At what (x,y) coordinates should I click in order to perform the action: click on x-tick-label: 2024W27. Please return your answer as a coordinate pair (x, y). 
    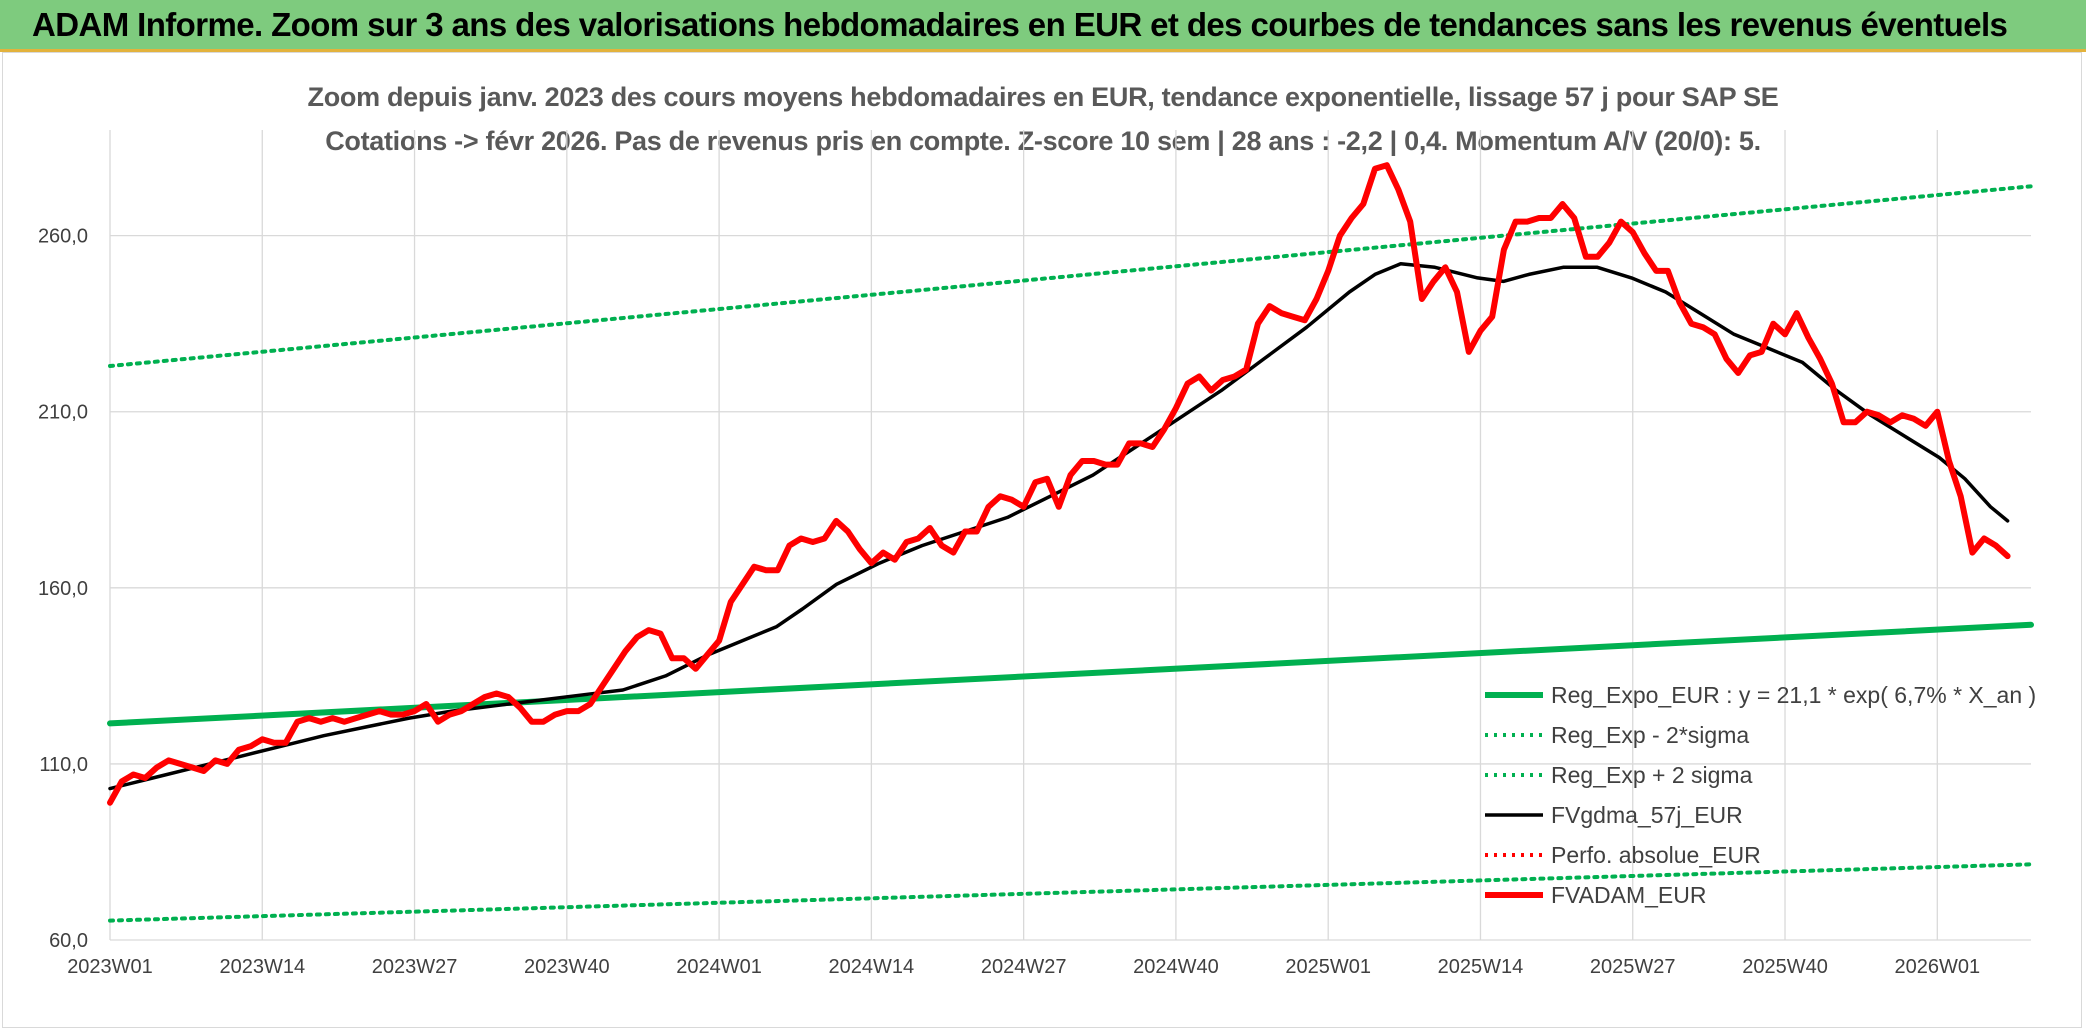
    Looking at the image, I should click on (1024, 967).